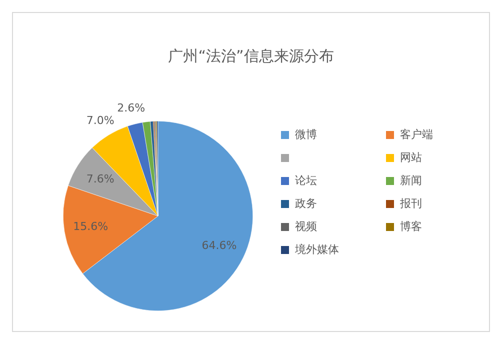 This screenshot has height=362, width=500. What do you see at coordinates (100, 121) in the screenshot?
I see `data-label: 7.0%` at bounding box center [100, 121].